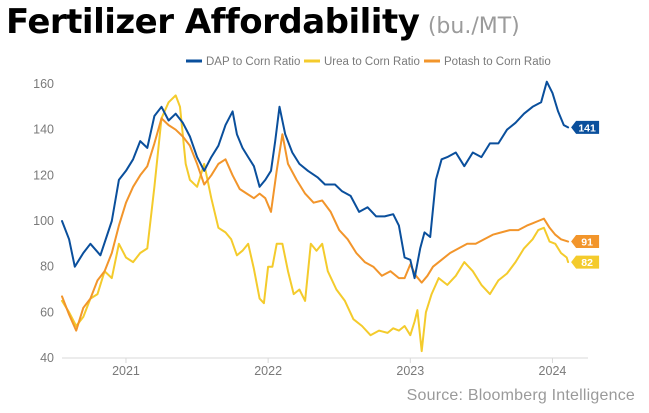 The width and height of the screenshot is (649, 413). Describe the element at coordinates (410, 371) in the screenshot. I see `x-tick-label: 2023` at that location.